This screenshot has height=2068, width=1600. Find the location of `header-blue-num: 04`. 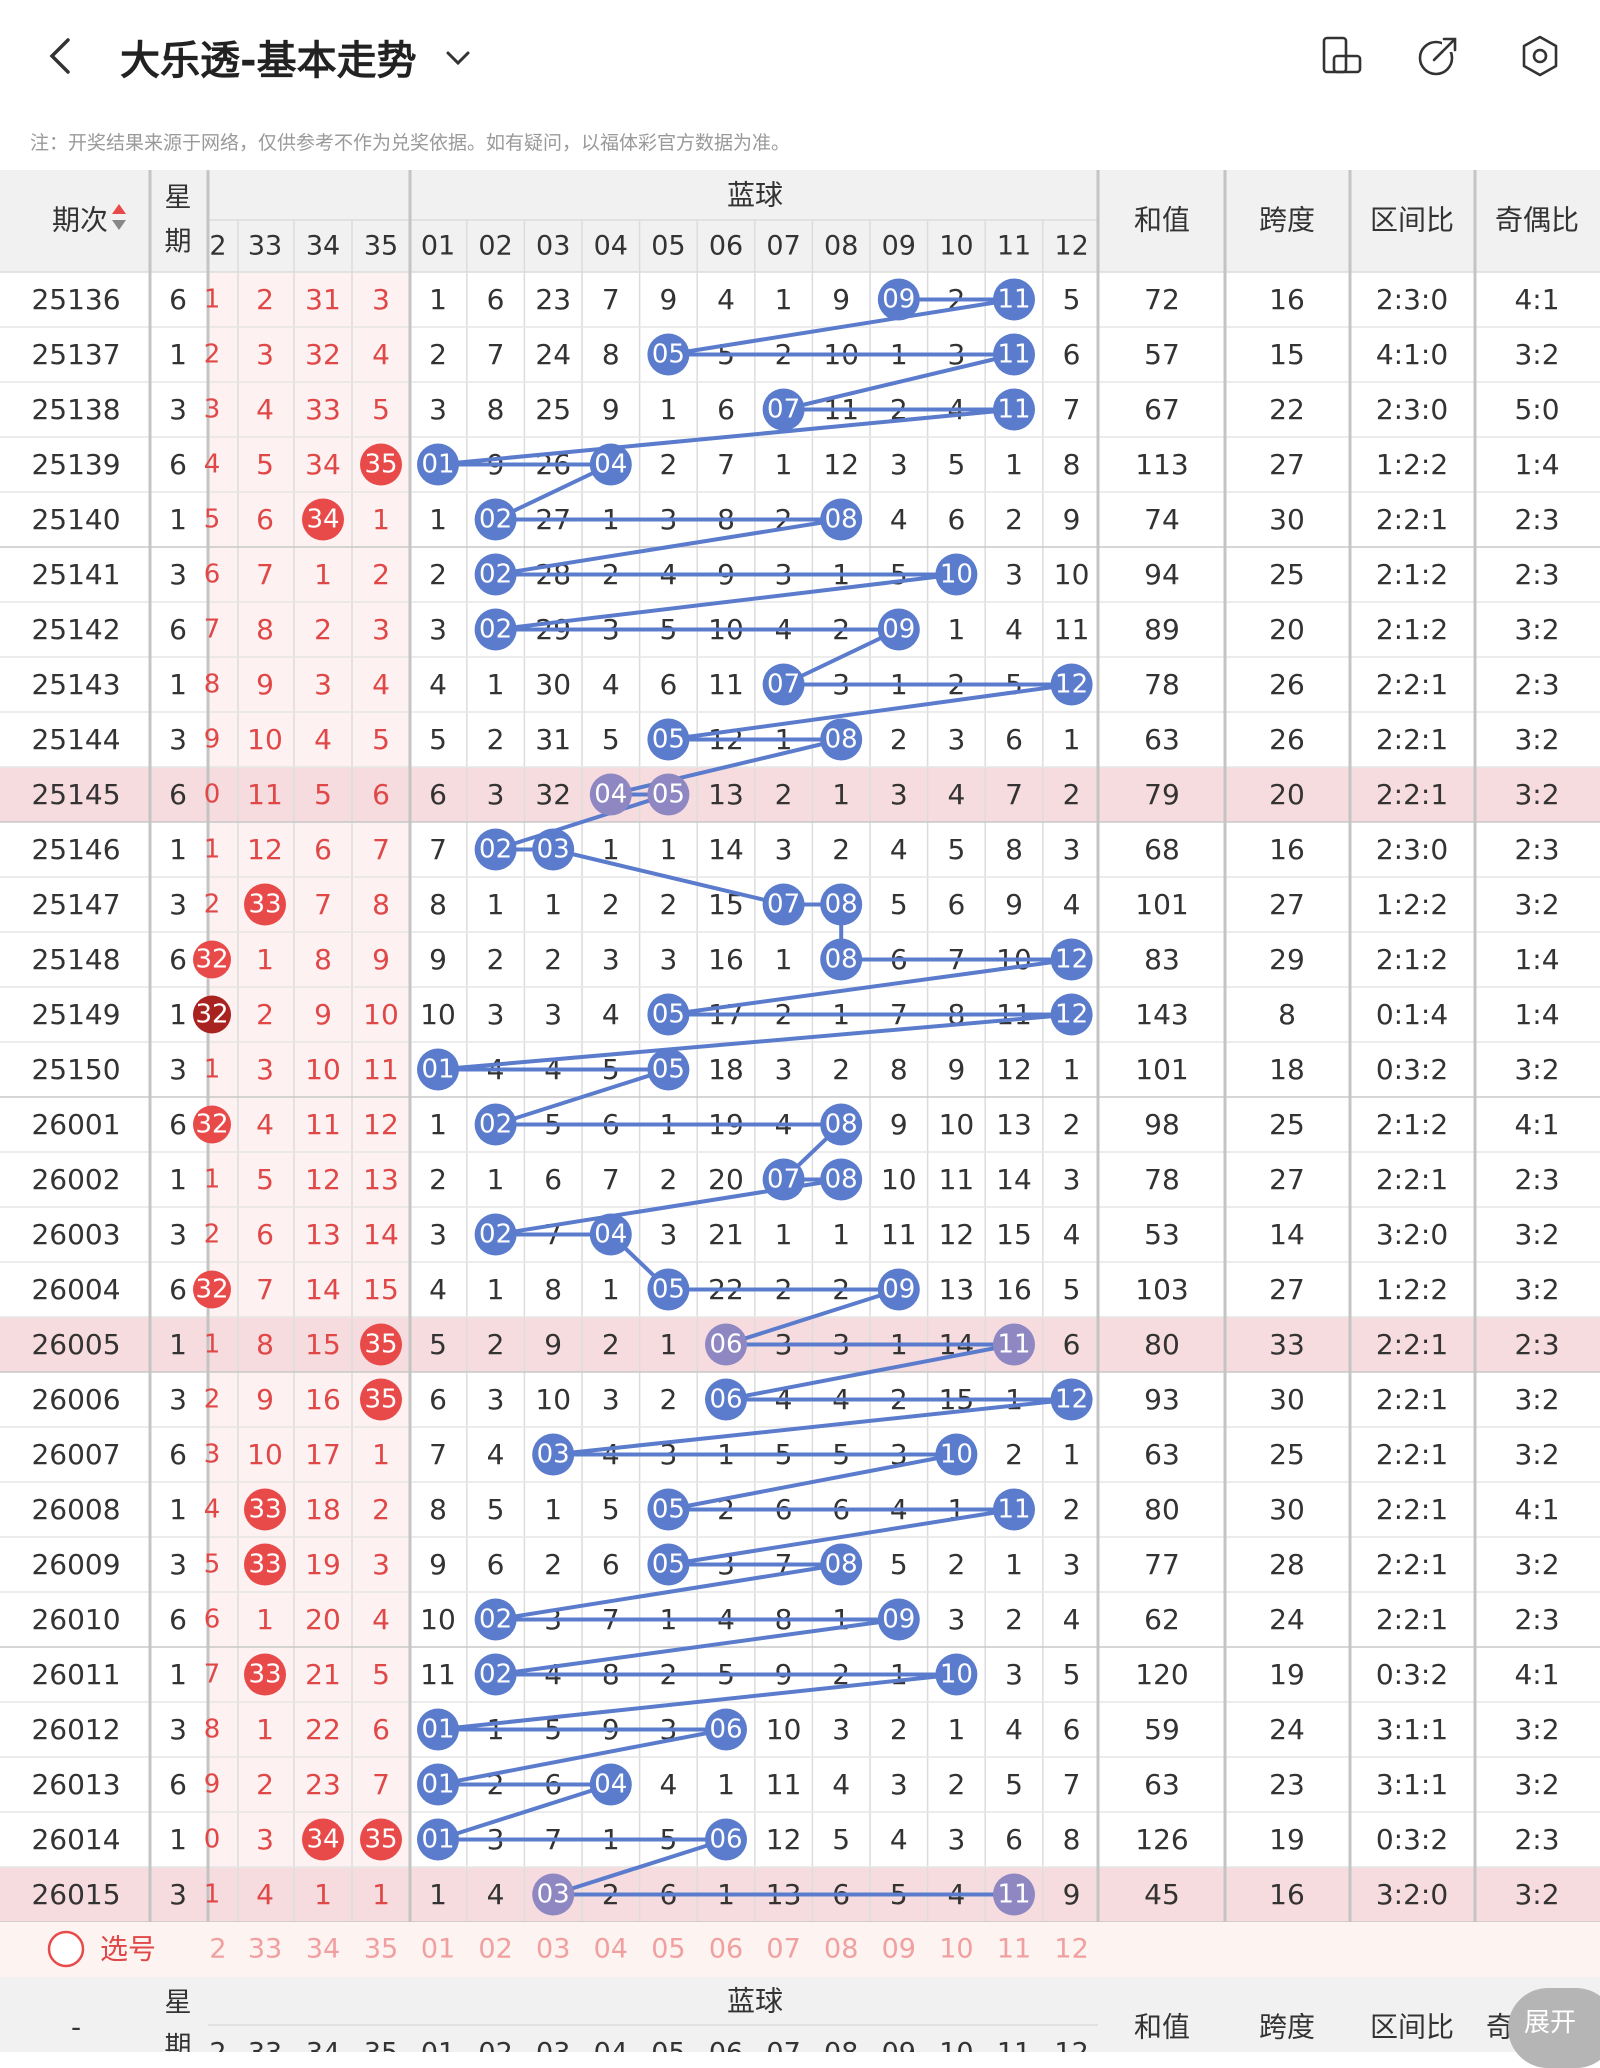

header-blue-num: 04 is located at coordinates (611, 246).